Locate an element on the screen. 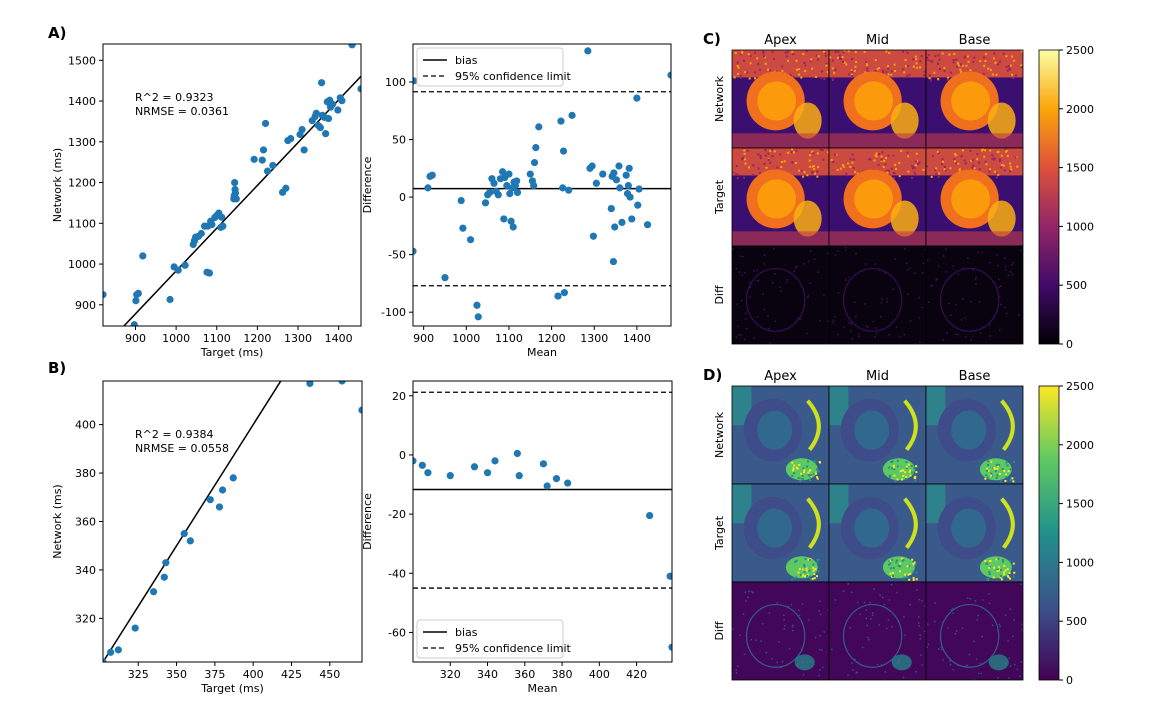 This screenshot has width=1152, height=720. x-tick-label: 425 is located at coordinates (291, 674).